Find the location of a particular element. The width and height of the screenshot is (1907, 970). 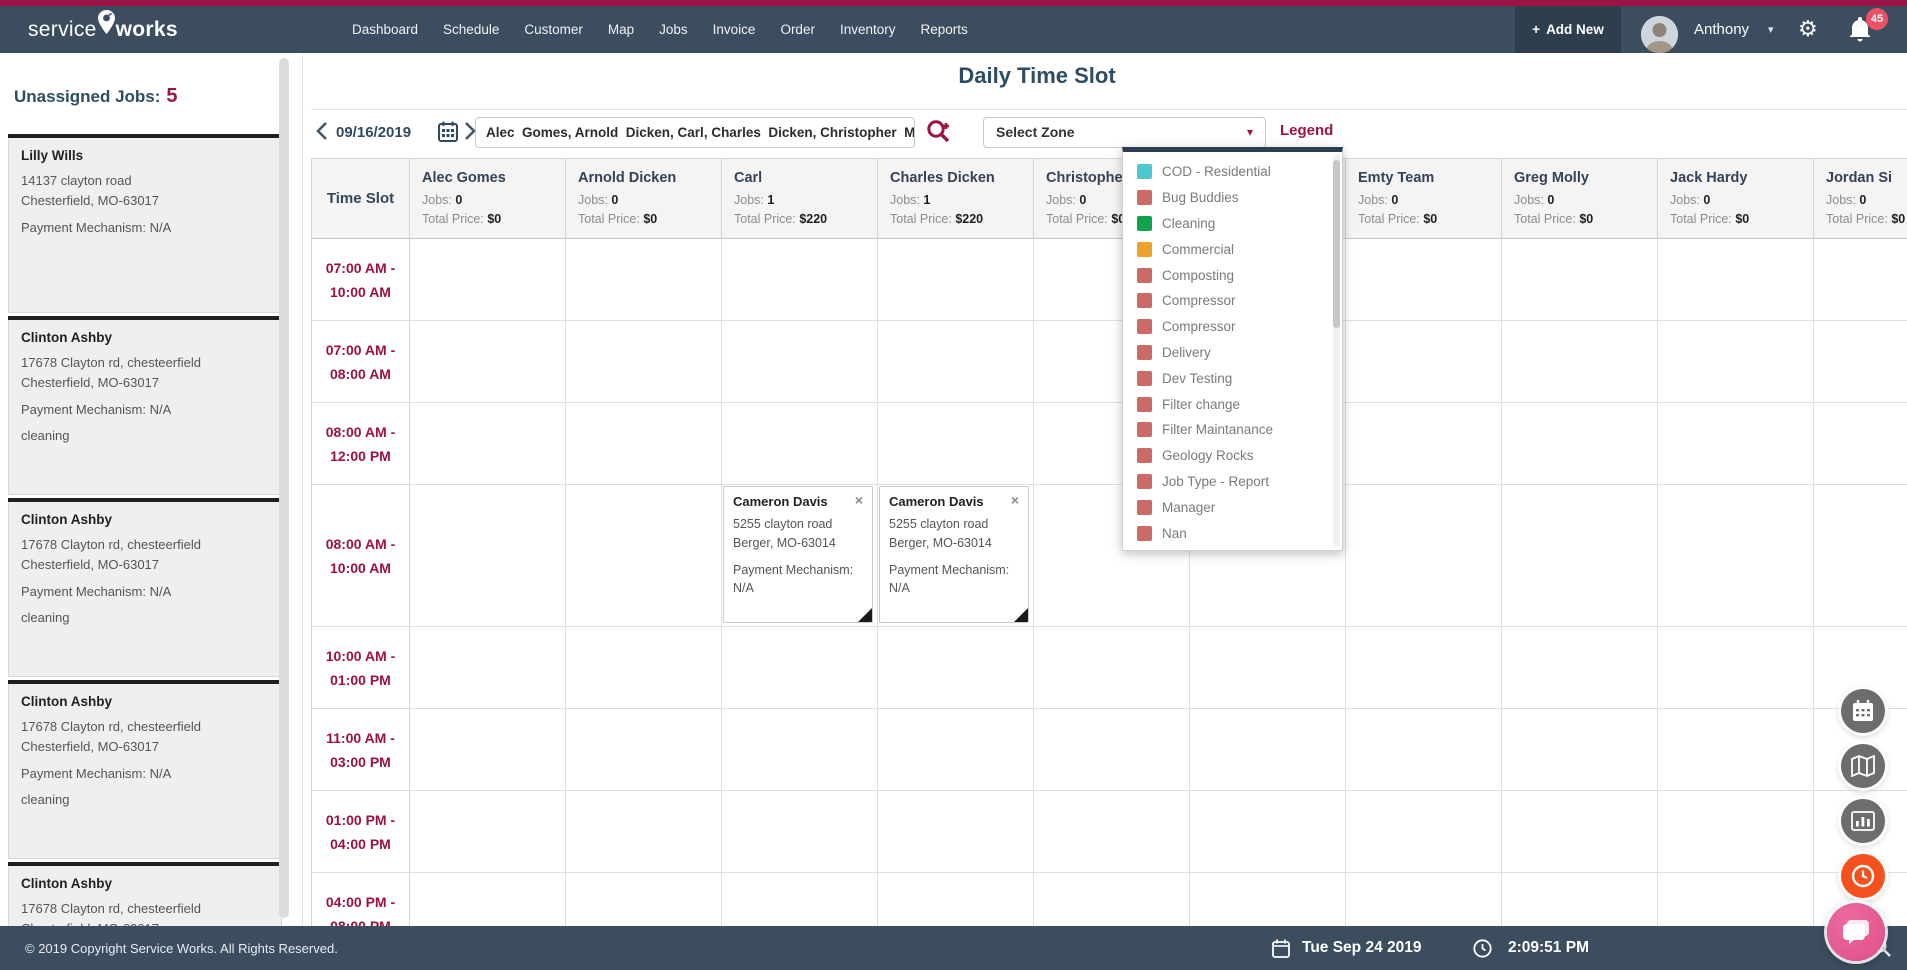

user-name: Anthony is located at coordinates (1722, 29).